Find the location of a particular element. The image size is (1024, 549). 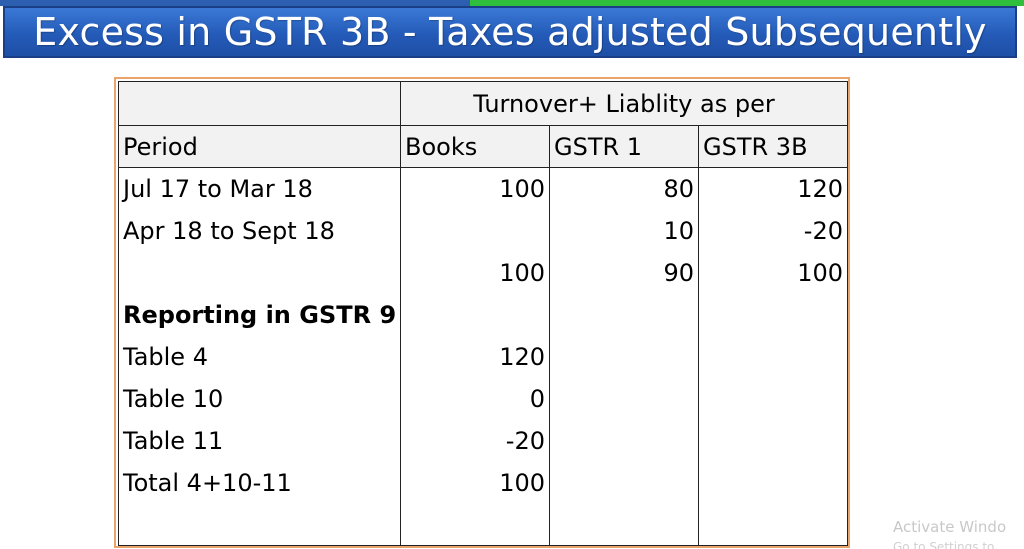

column-header-gstr1: GSTR 1 is located at coordinates (624, 146).